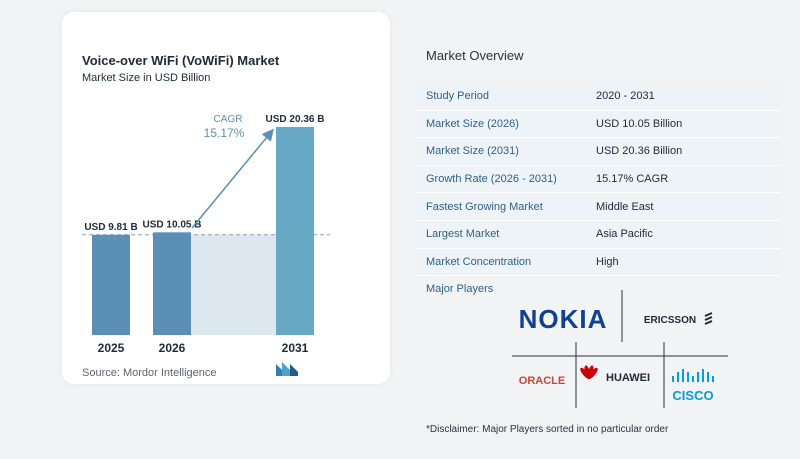  What do you see at coordinates (501, 124) in the screenshot?
I see `overview-key: Market Size (2026)` at bounding box center [501, 124].